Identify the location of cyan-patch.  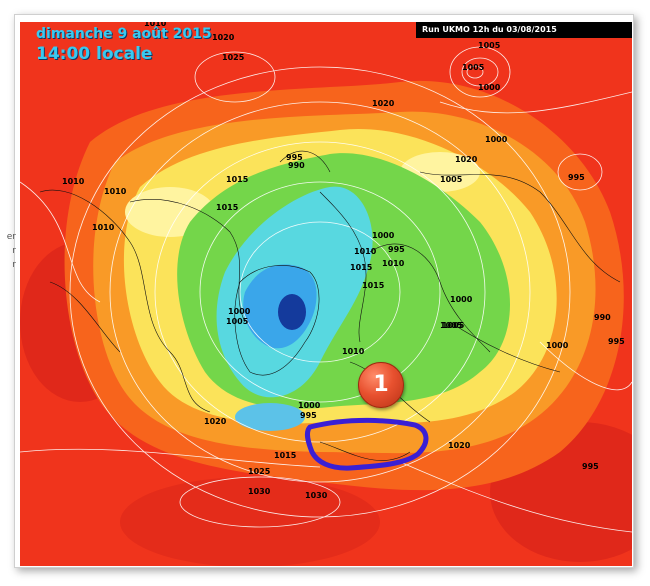
(350, 257).